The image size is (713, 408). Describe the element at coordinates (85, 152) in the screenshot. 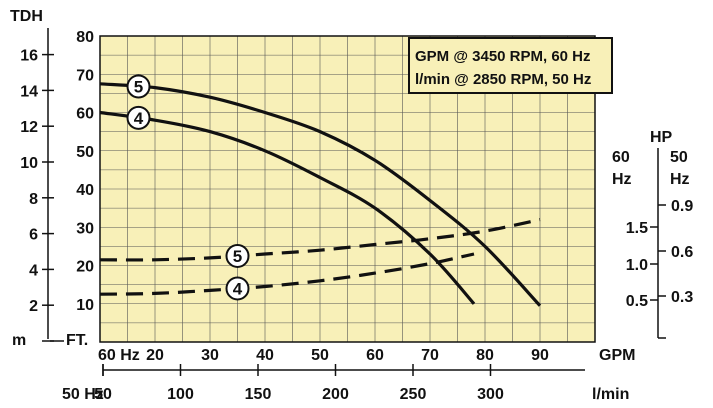

I see `ft-tick-label: 50` at that location.